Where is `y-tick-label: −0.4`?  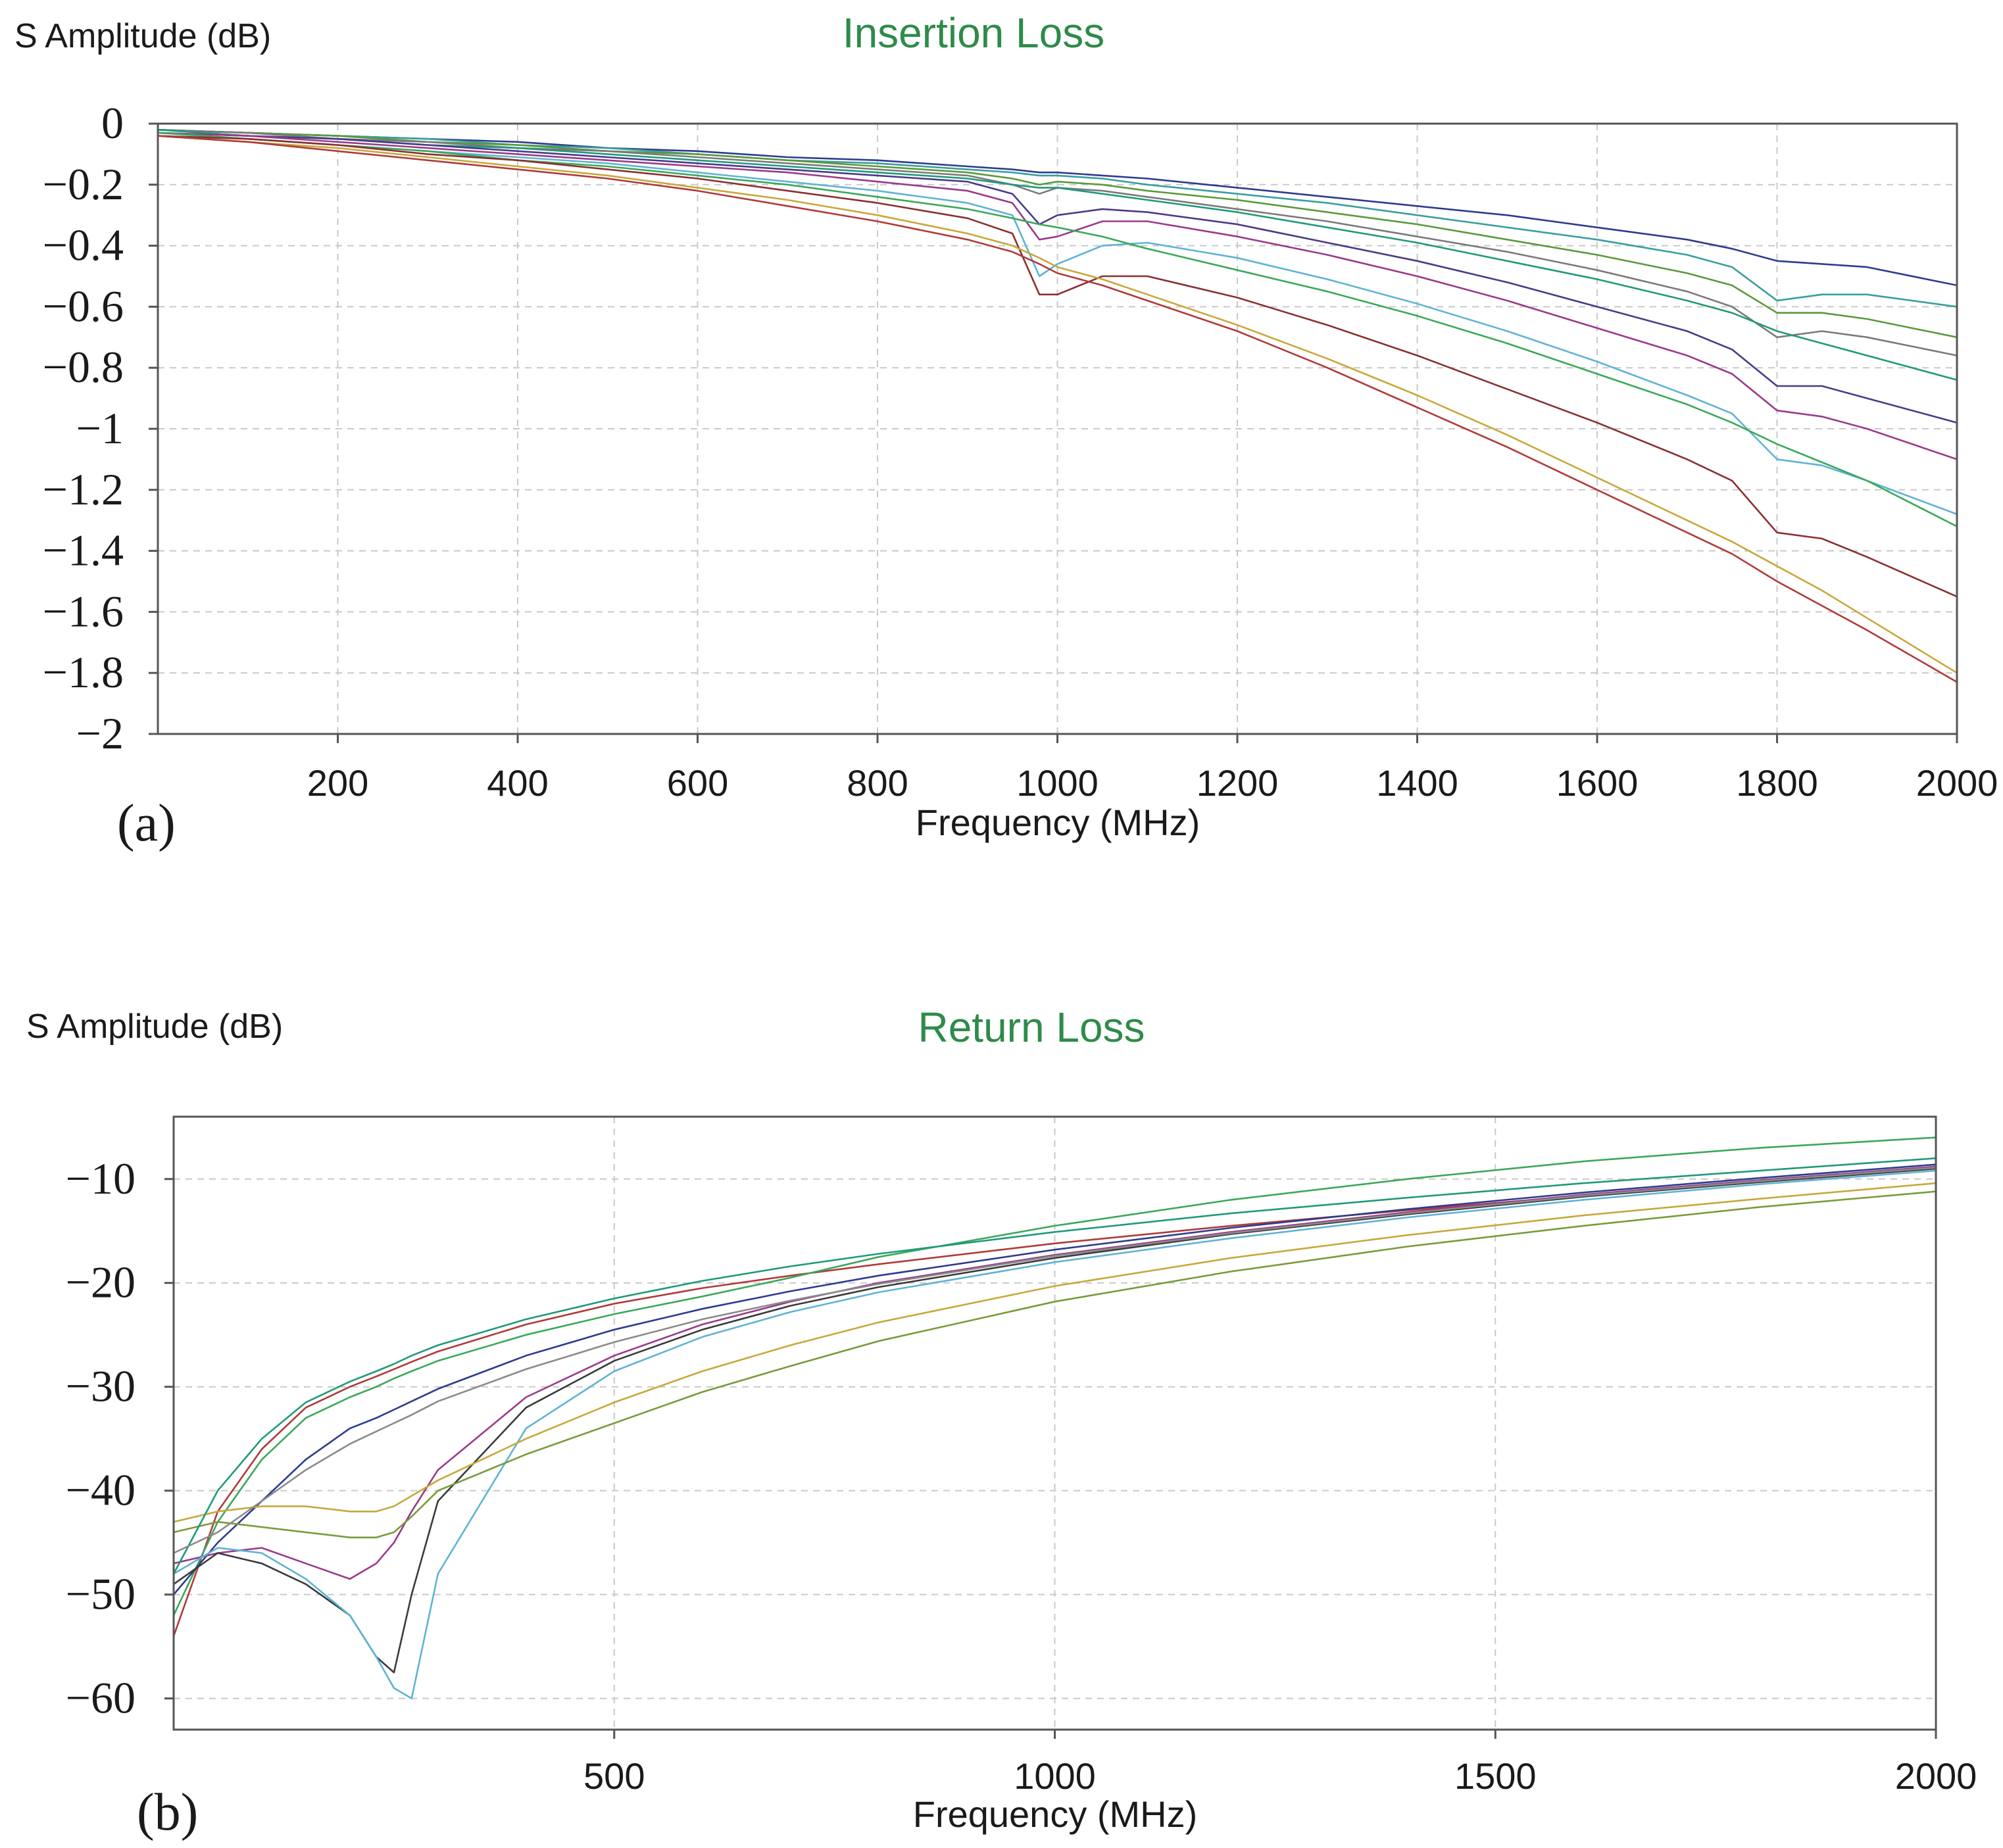
y-tick-label: −0.4 is located at coordinates (83, 245).